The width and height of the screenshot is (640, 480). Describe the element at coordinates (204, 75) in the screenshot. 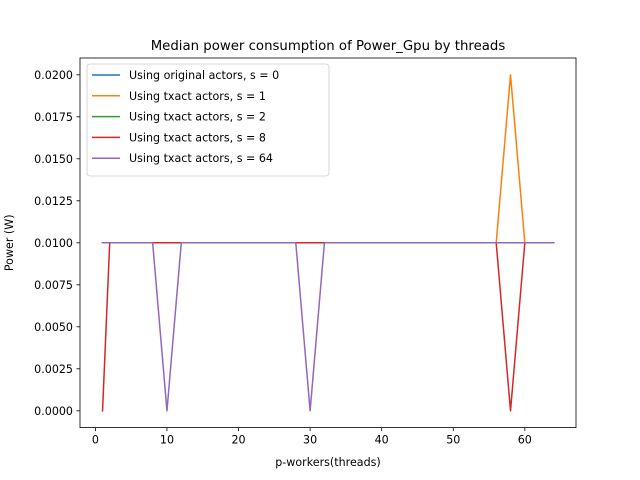

I see `legend-label-0: Using original actors, s = 0` at that location.